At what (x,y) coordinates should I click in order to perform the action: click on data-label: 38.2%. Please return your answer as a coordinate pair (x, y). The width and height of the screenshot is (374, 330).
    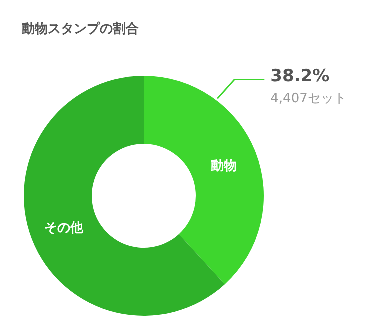
    Looking at the image, I should click on (300, 76).